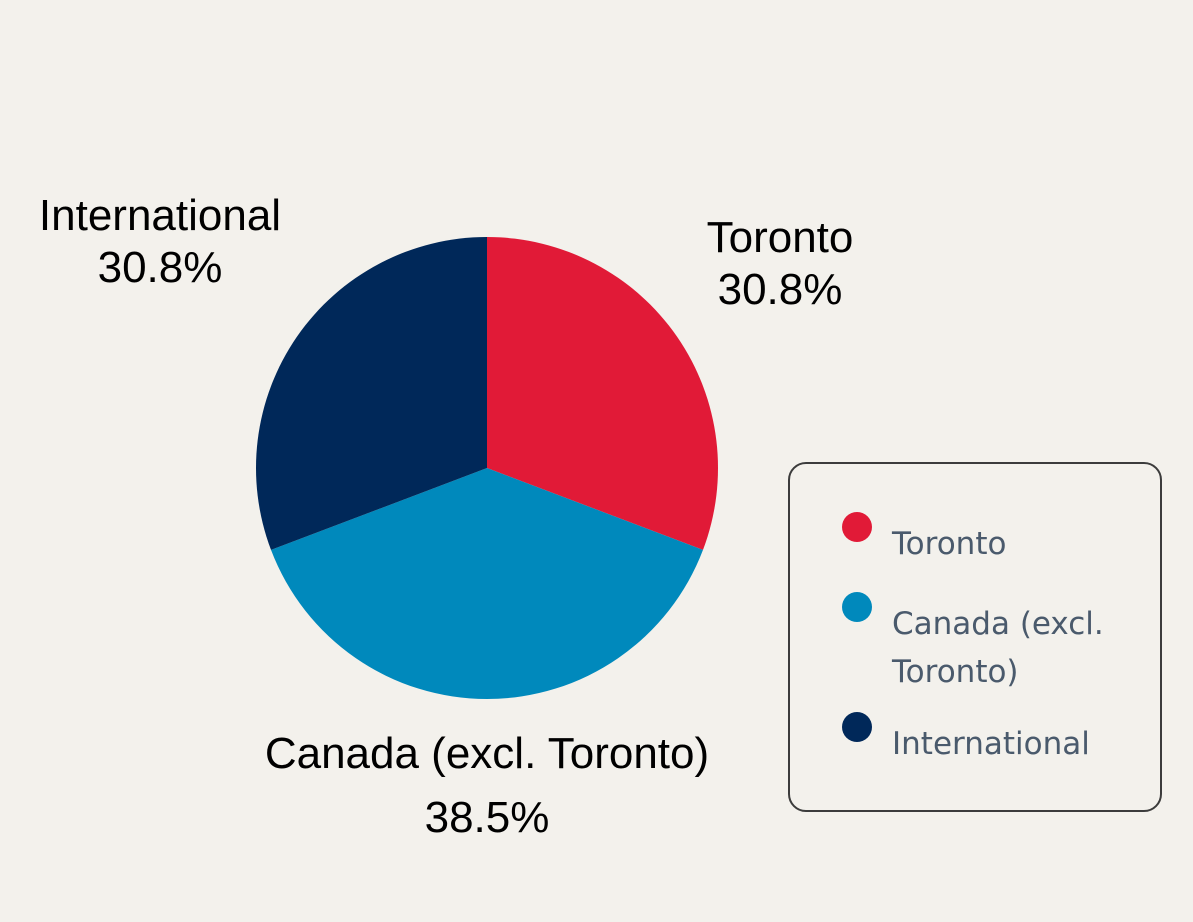 The image size is (1193, 922). I want to click on label-toronto-value: 30.8%, so click(780, 289).